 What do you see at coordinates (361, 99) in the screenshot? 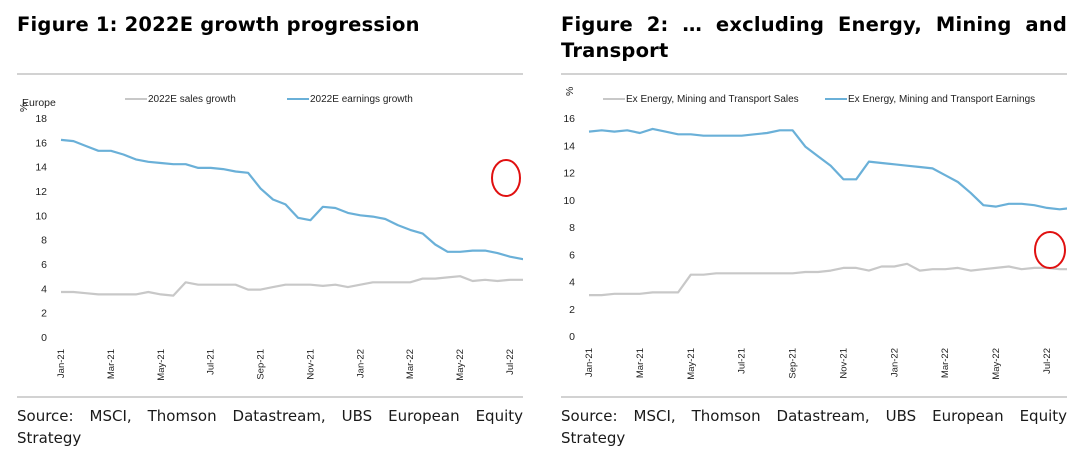
I see `legend-label: 2022E earnings growth` at bounding box center [361, 99].